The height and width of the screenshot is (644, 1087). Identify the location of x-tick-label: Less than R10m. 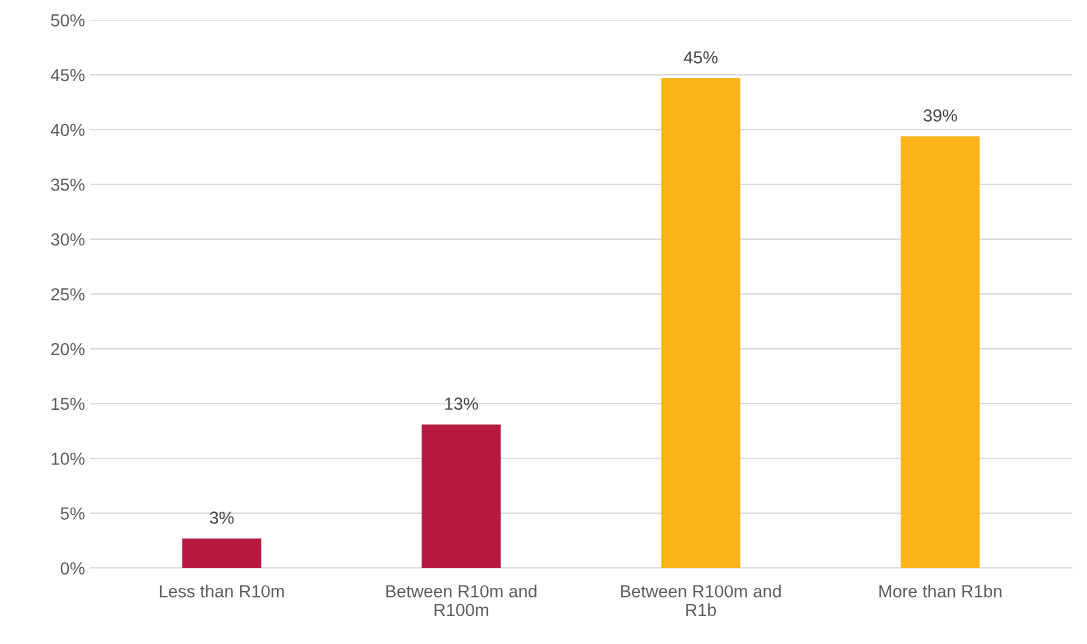
(221, 591).